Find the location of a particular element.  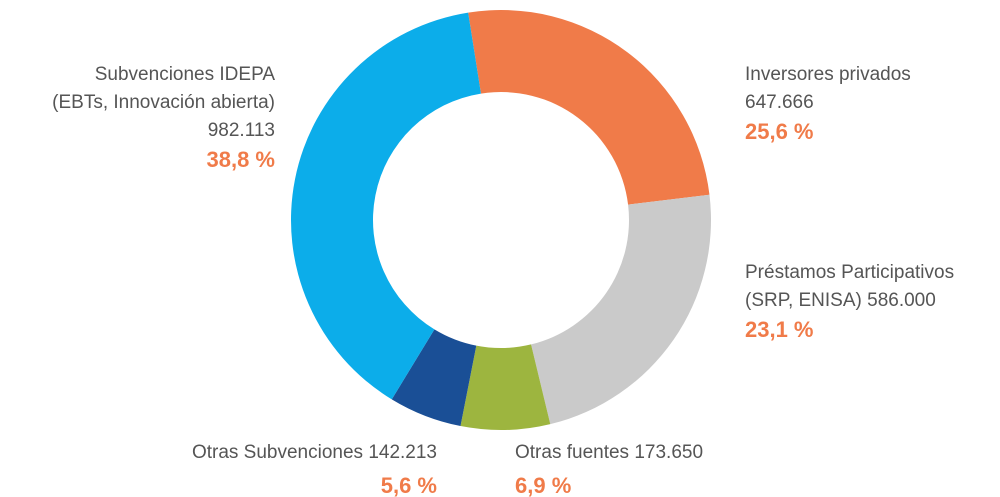

category-label: Otras Subvenciones 142.213 is located at coordinates (314, 452).